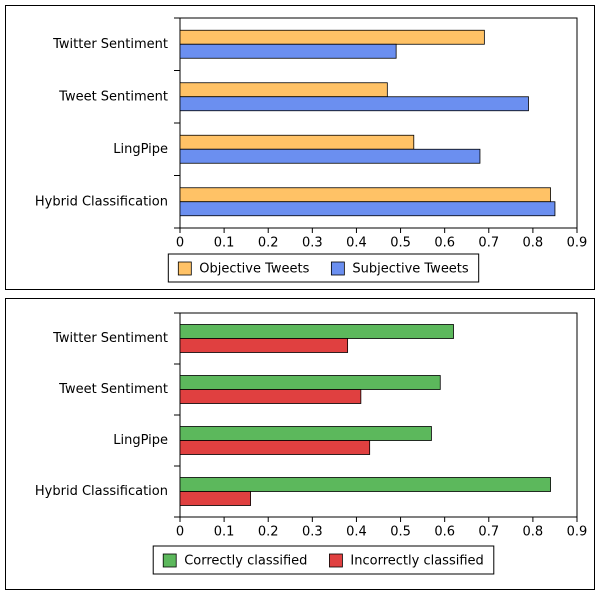  I want to click on legend-label: Objective Tweets, so click(254, 269).